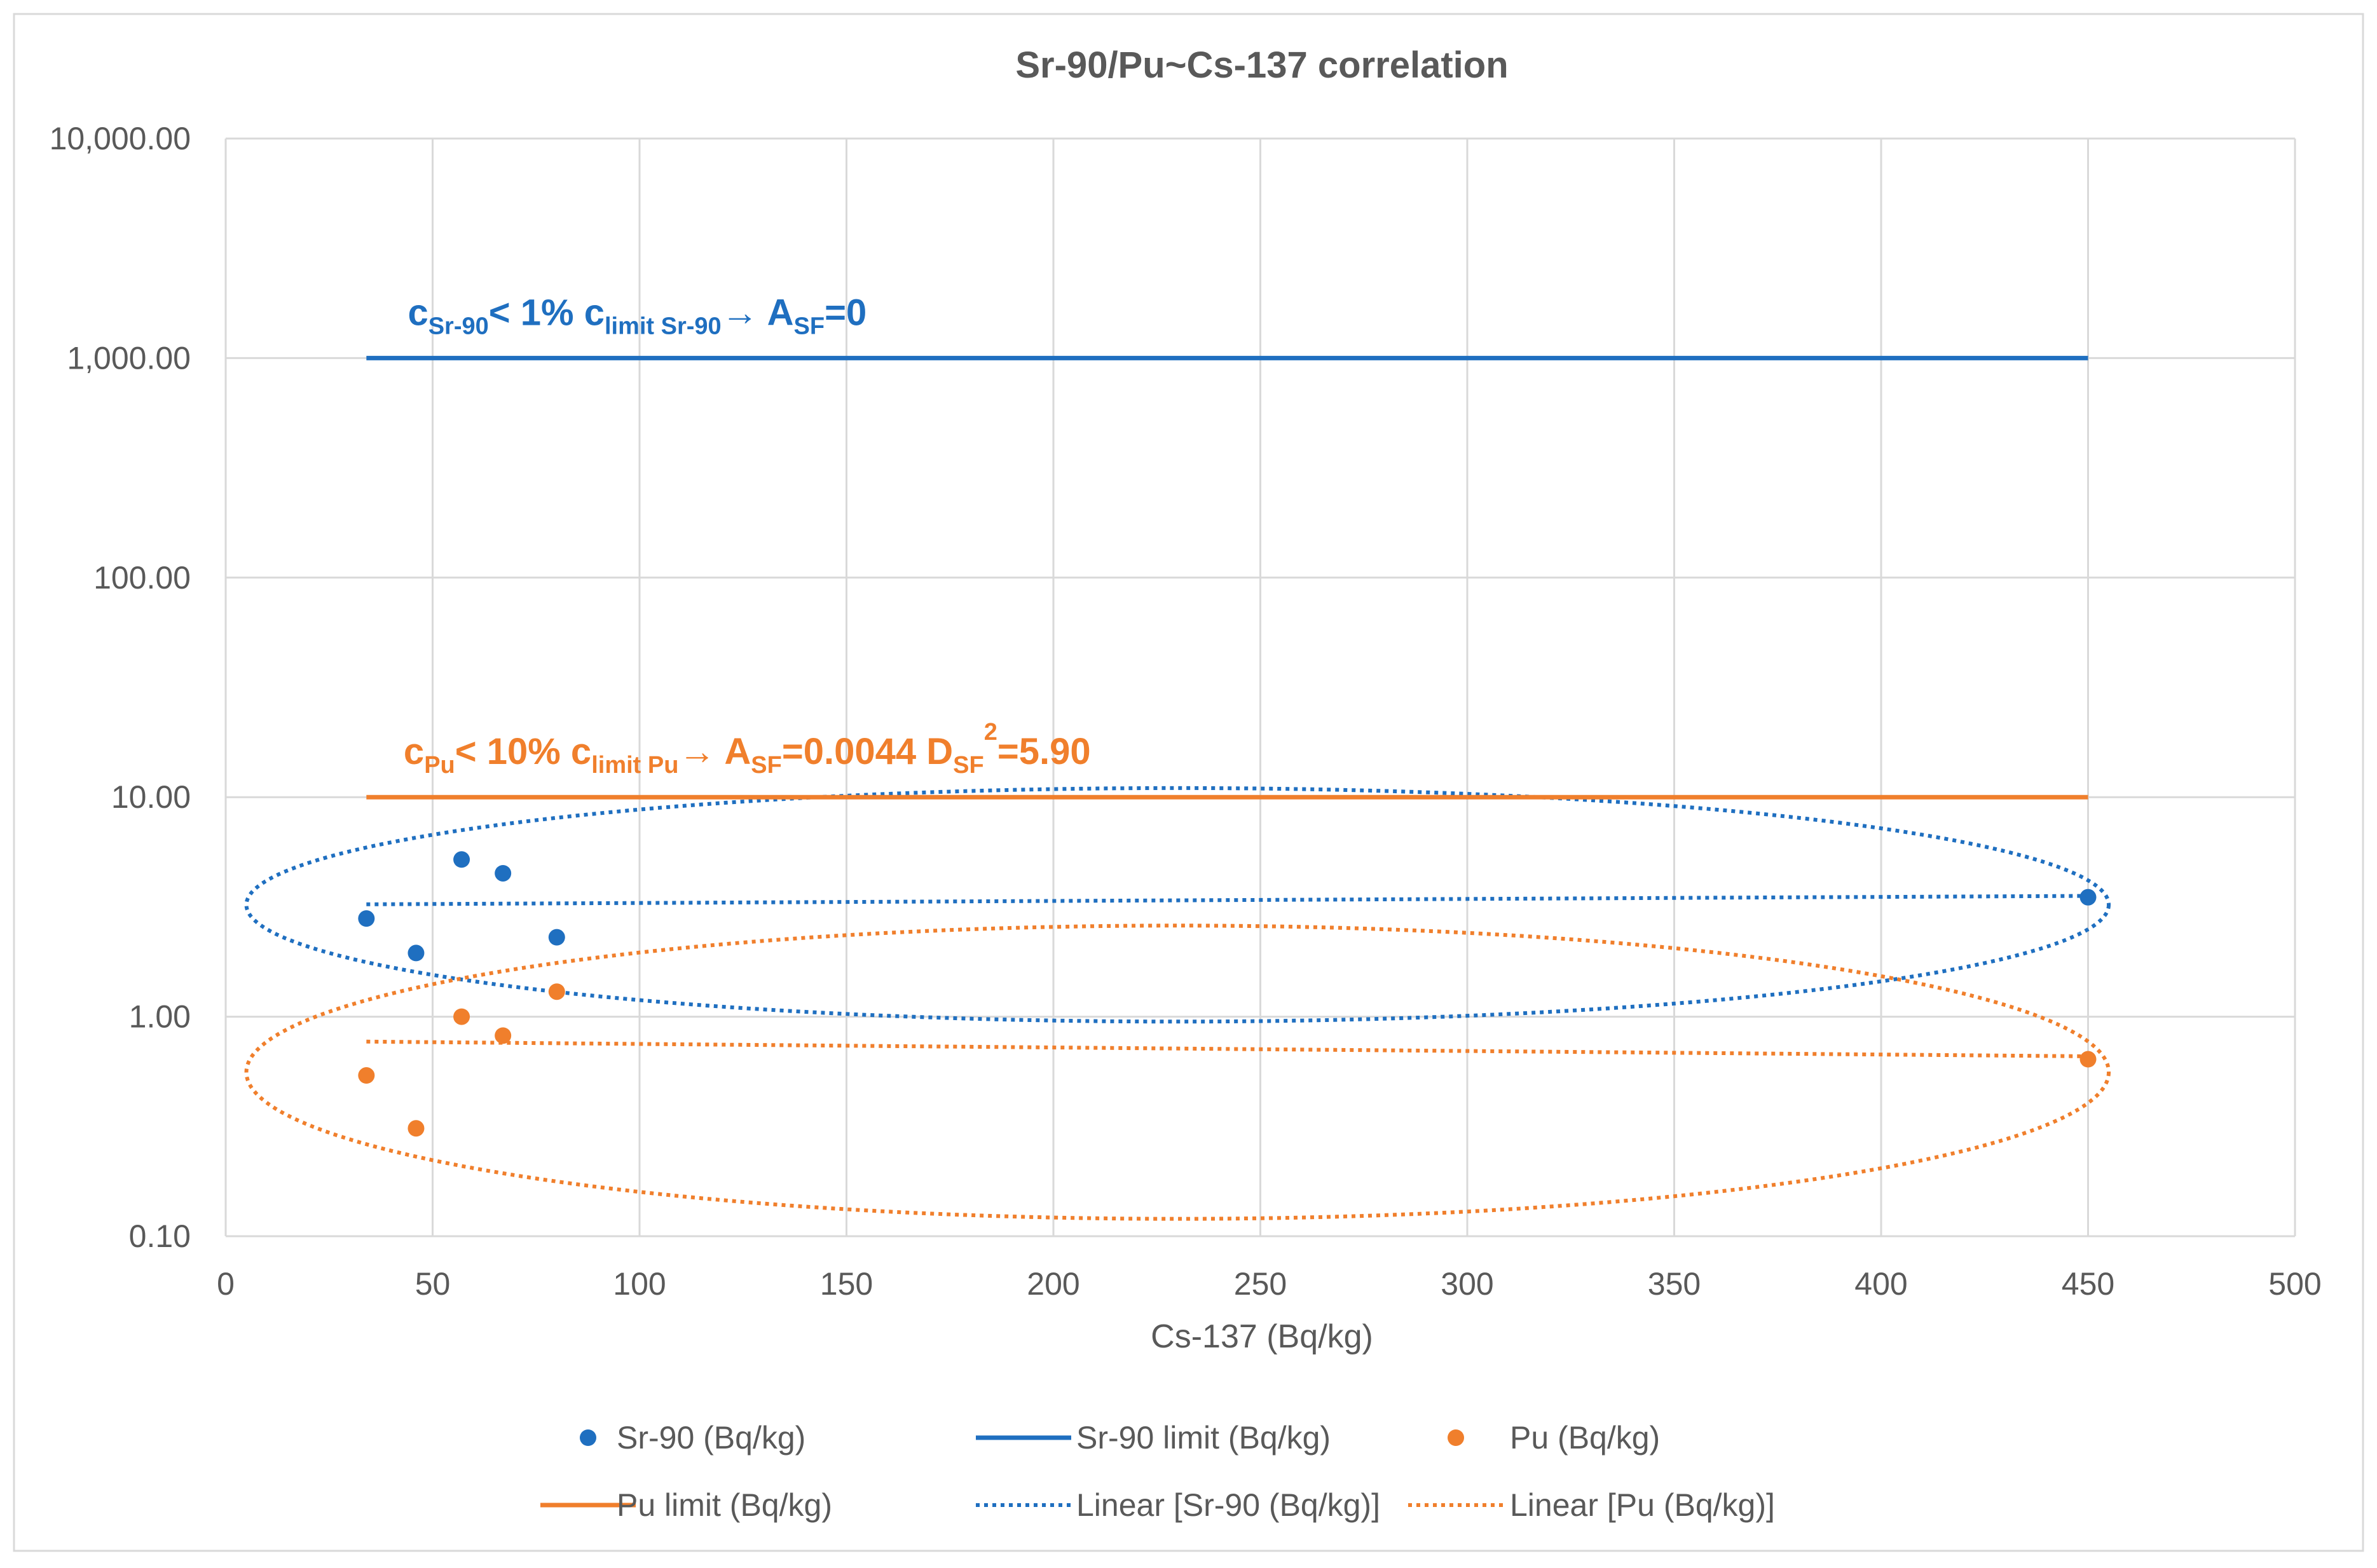  What do you see at coordinates (1228, 1505) in the screenshot?
I see `legend-label-linear-sr-90-bq-kg: Linear [Sr-90 (Bq/kg)]` at bounding box center [1228, 1505].